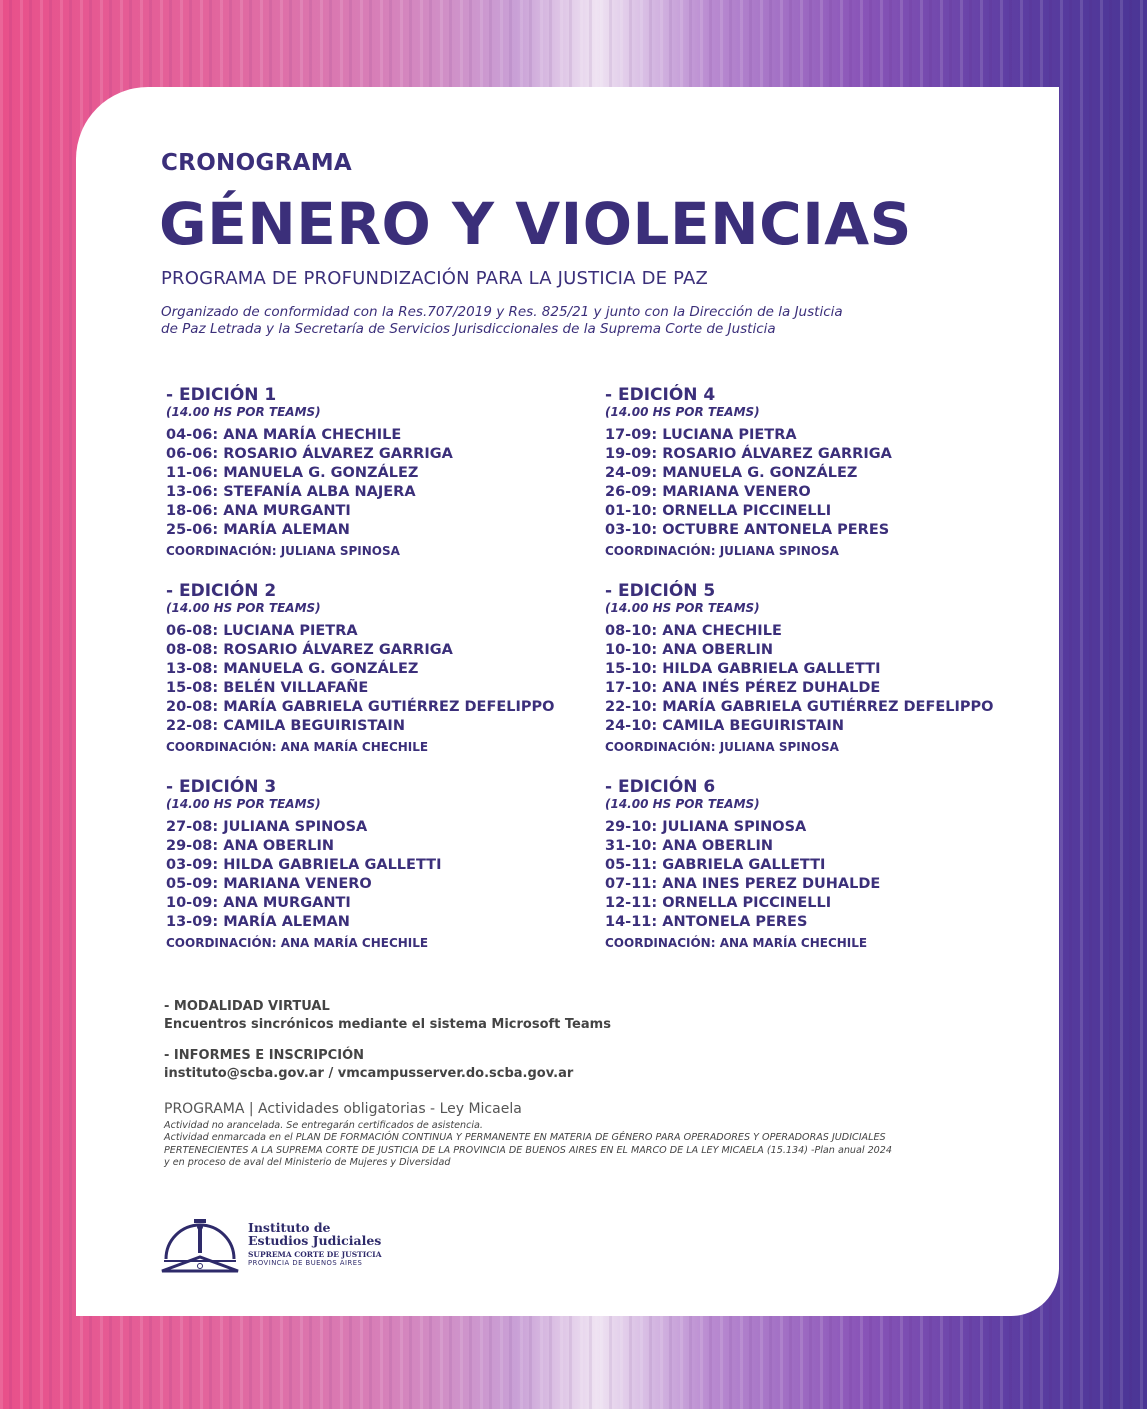  Describe the element at coordinates (292, 669) in the screenshot. I see `session-item: 13-08: MANUELA G. GONZÁLEZ` at that location.